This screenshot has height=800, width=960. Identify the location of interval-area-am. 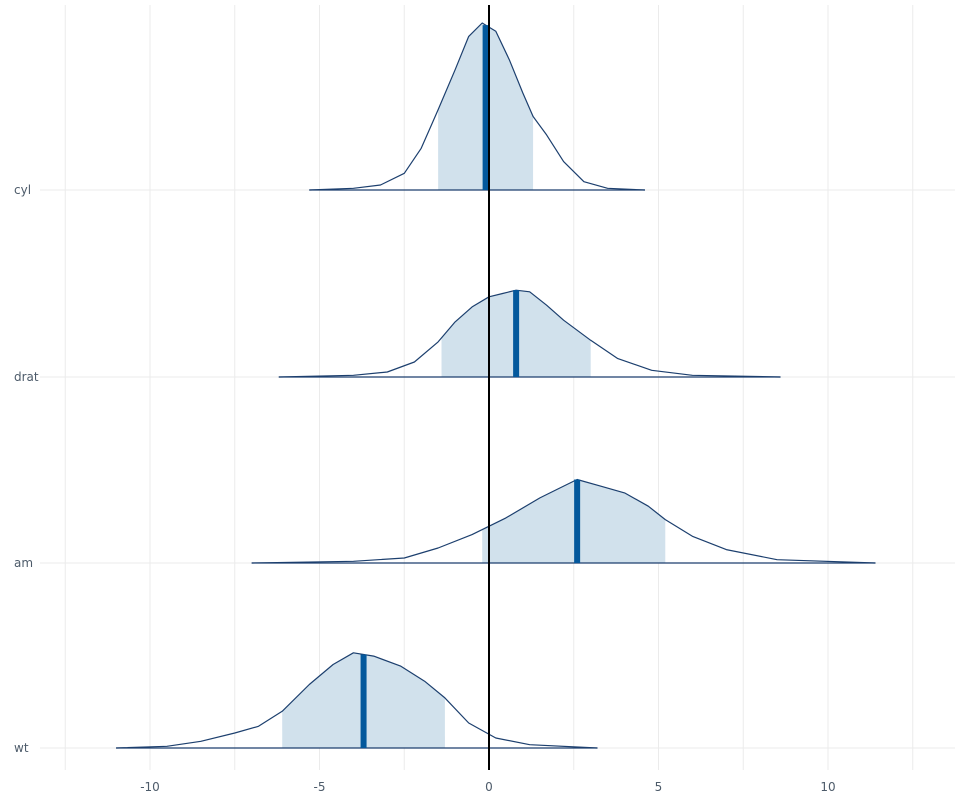
(574, 521).